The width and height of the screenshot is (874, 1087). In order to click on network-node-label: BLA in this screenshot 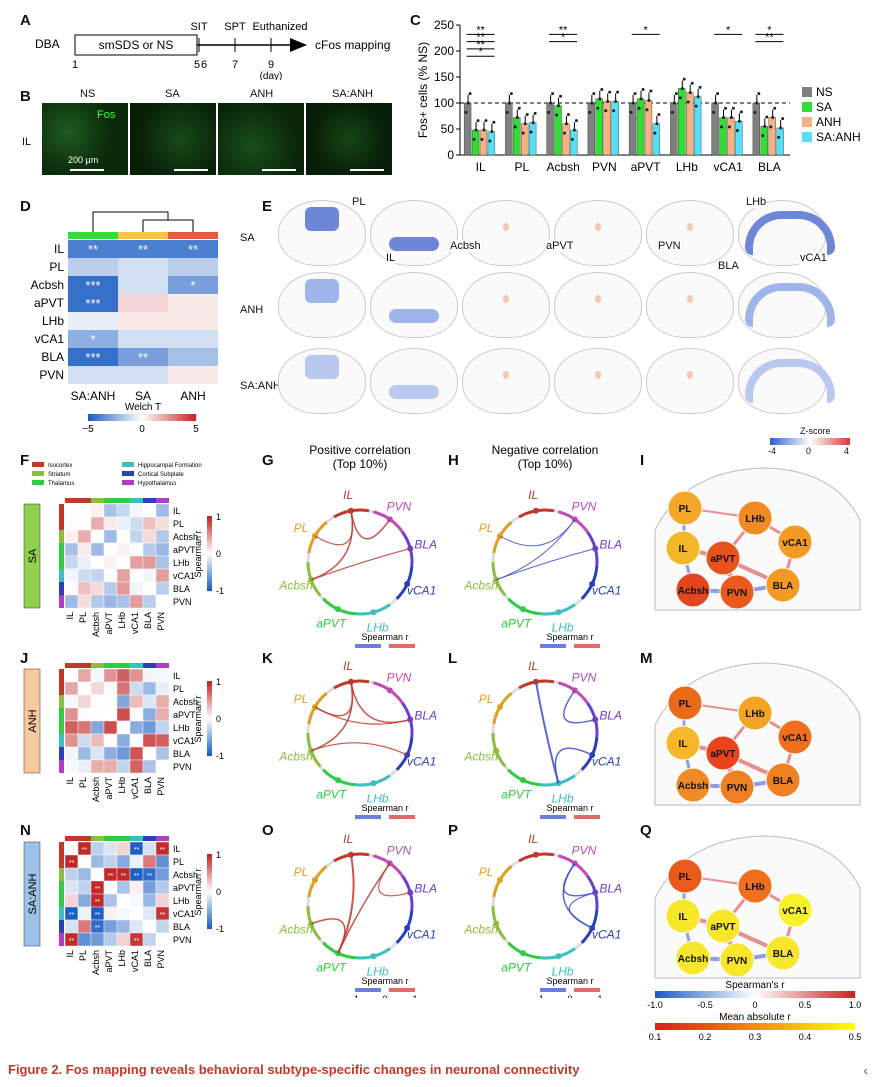, I will do `click(783, 954)`.